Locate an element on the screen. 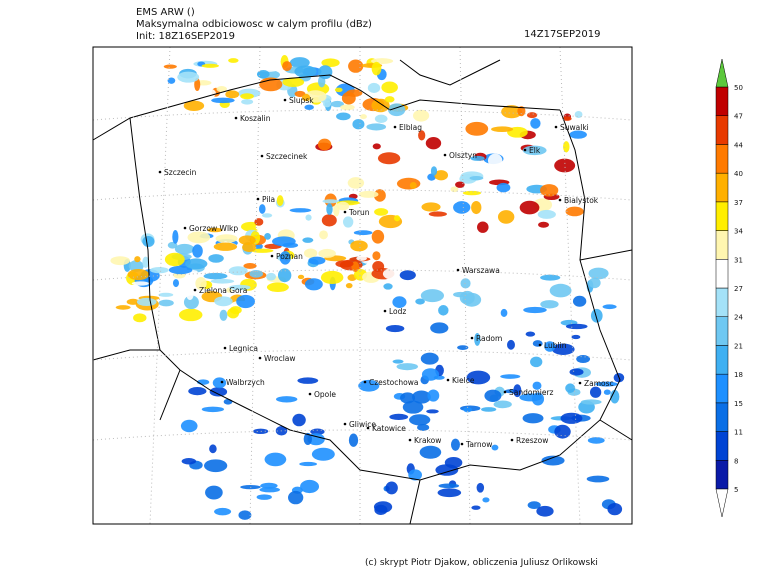  init-time: Init: 18Z16SEP2019 is located at coordinates (185, 36).